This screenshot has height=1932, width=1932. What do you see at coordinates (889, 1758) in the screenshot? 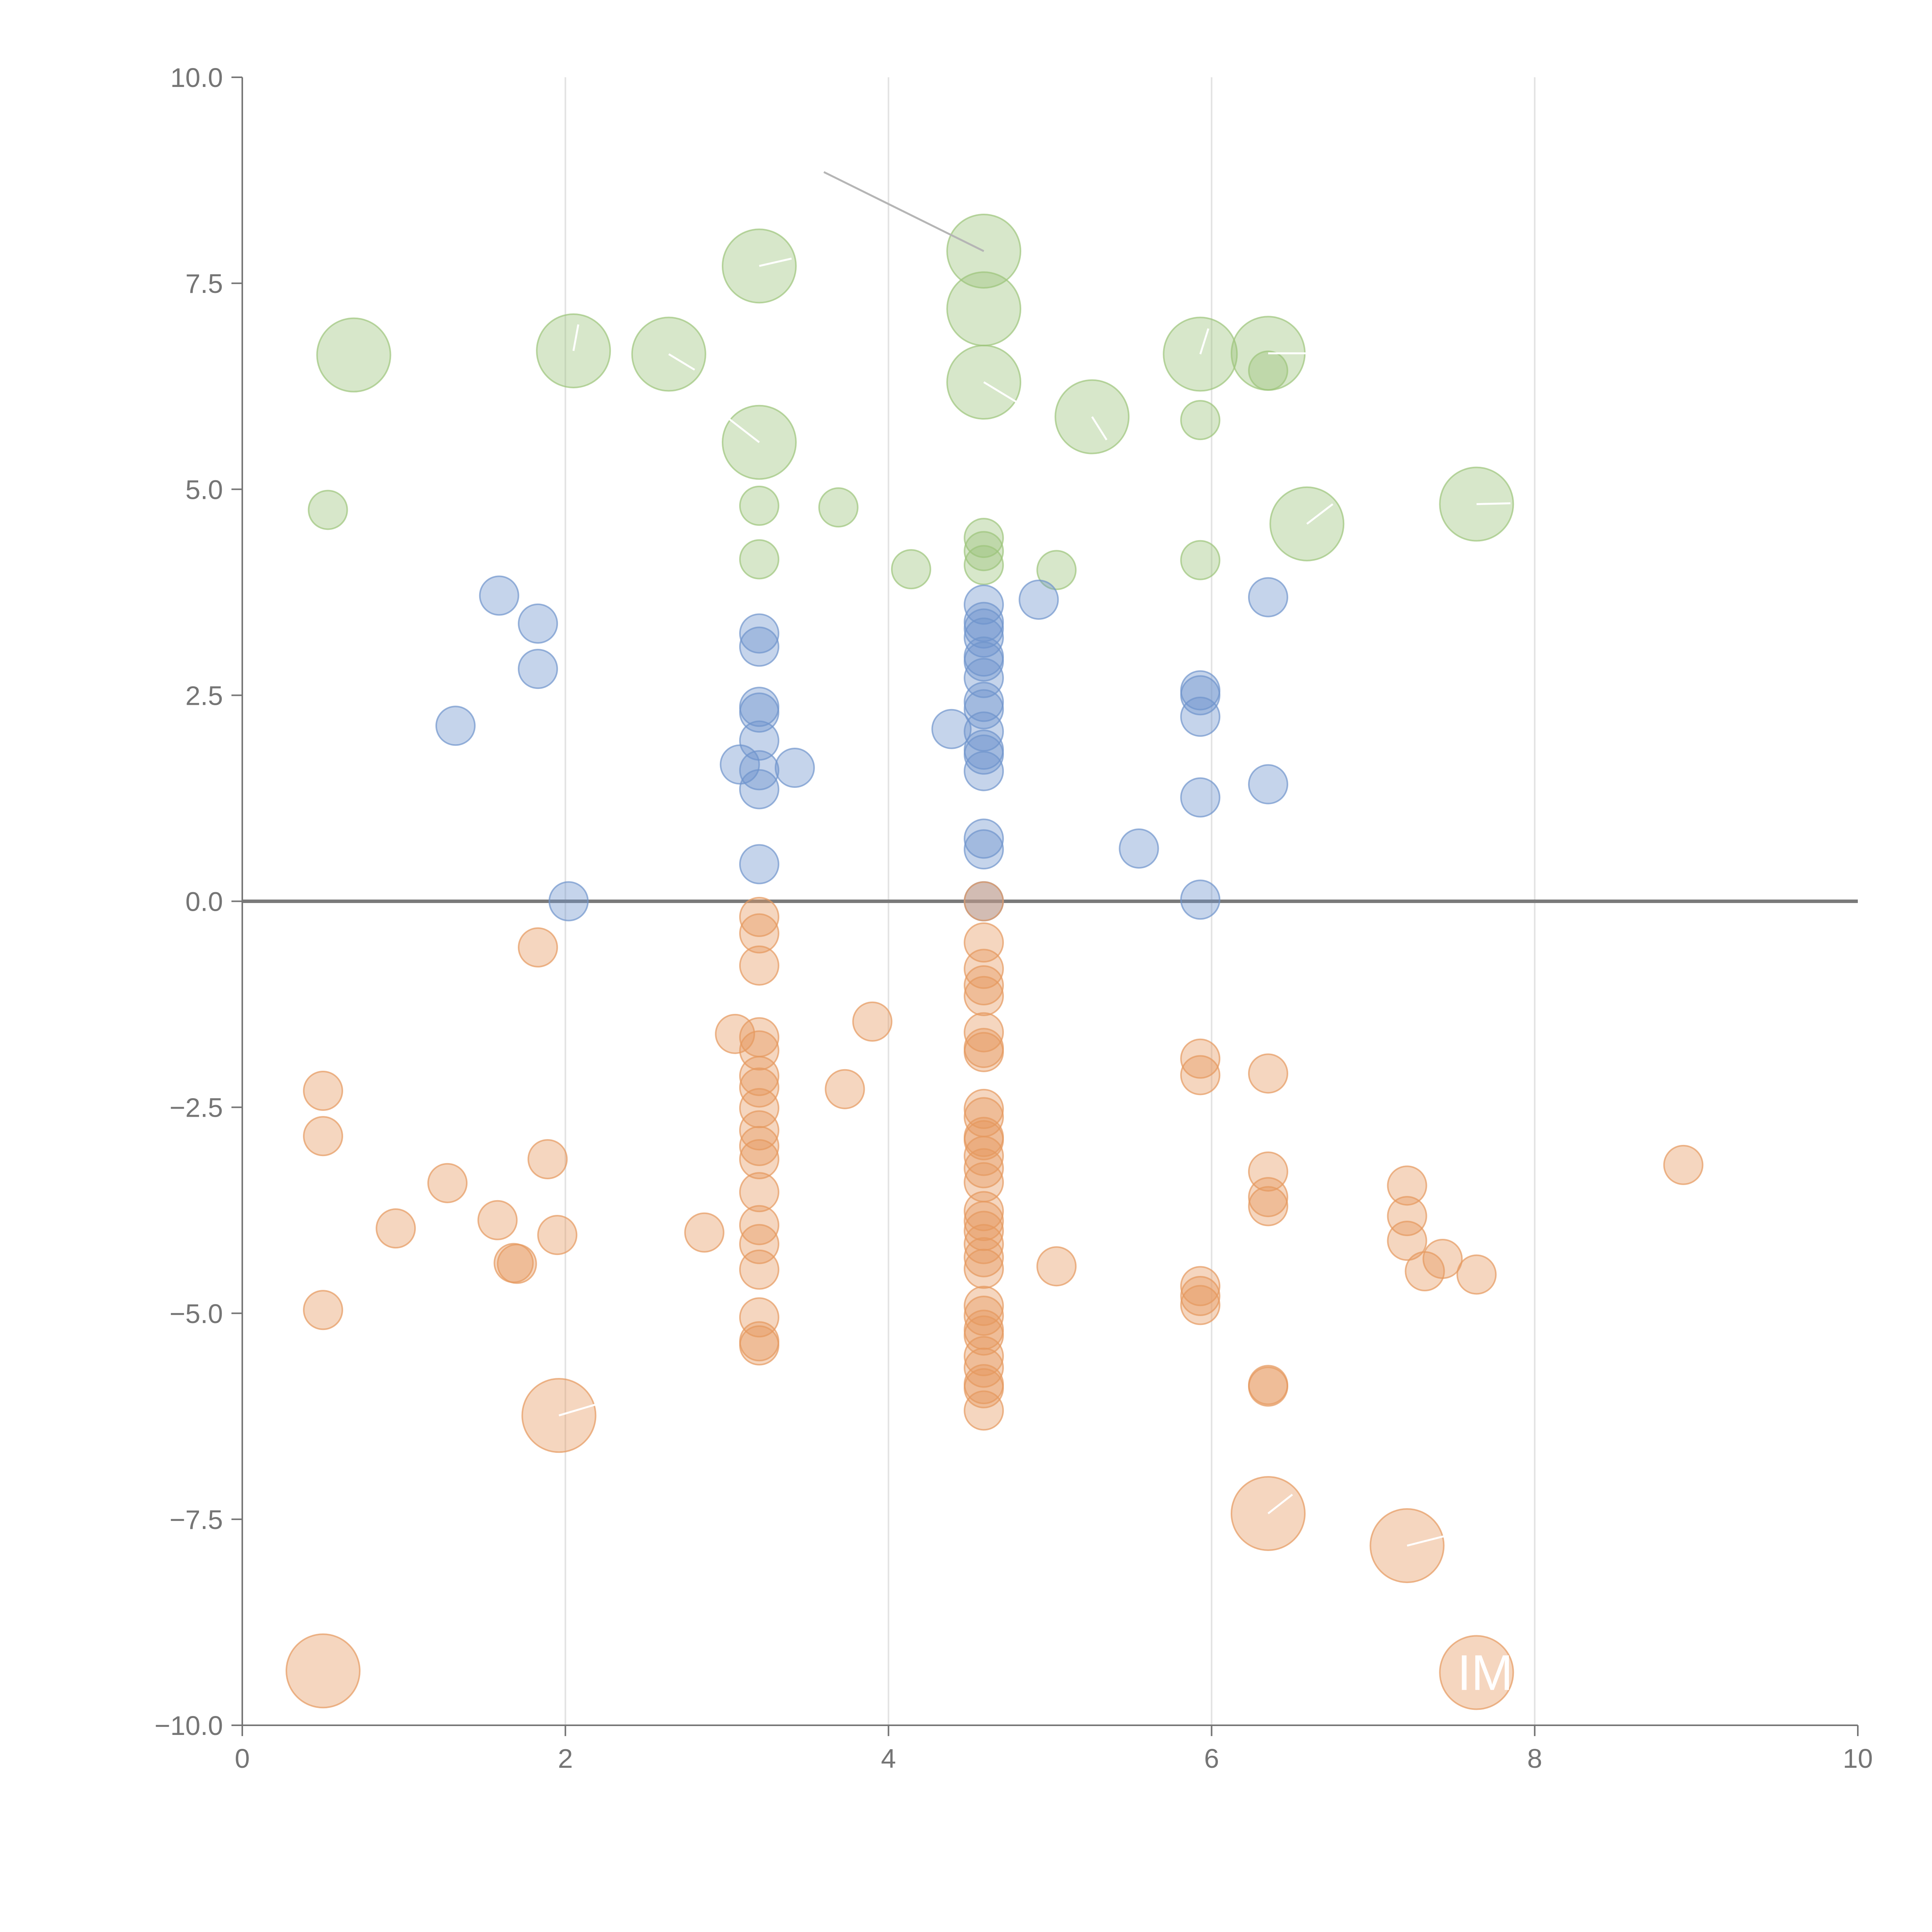
I see `x-tick-label: 4` at bounding box center [889, 1758].